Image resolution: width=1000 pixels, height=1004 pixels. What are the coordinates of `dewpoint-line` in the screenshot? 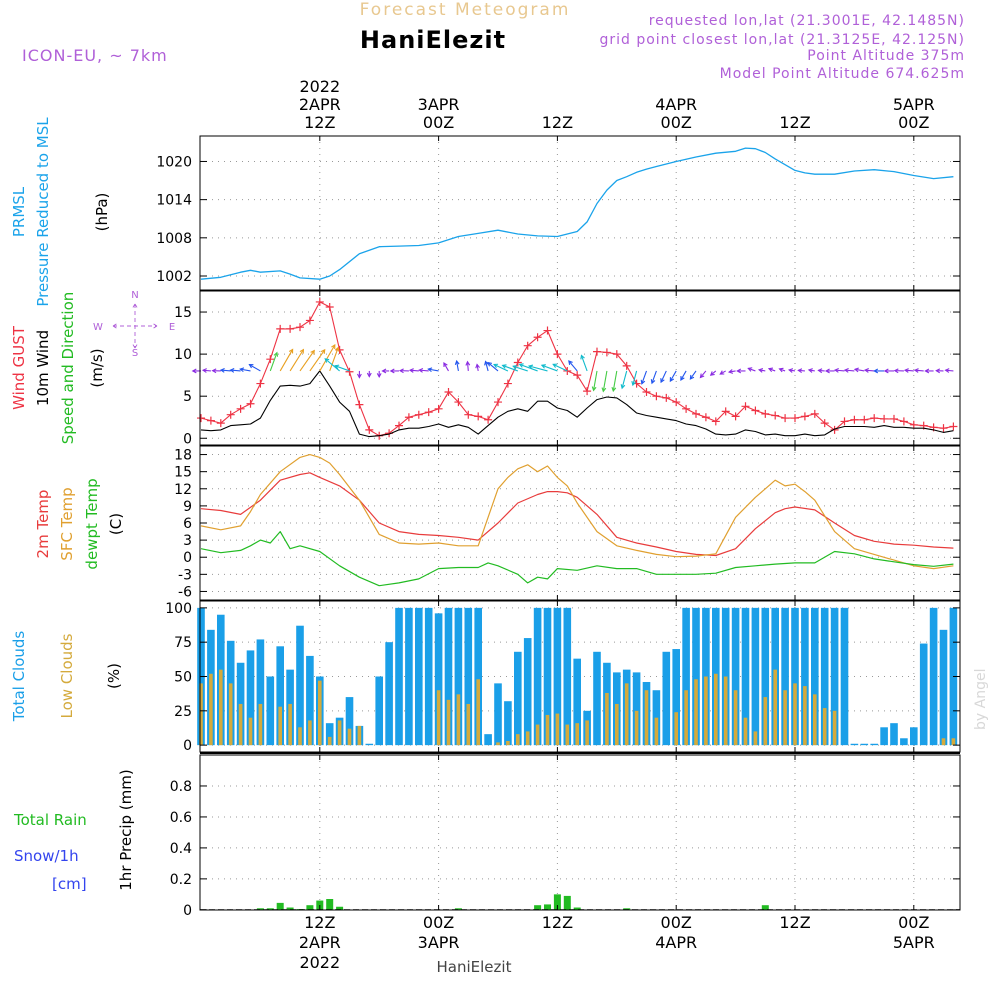 It's located at (577, 559).